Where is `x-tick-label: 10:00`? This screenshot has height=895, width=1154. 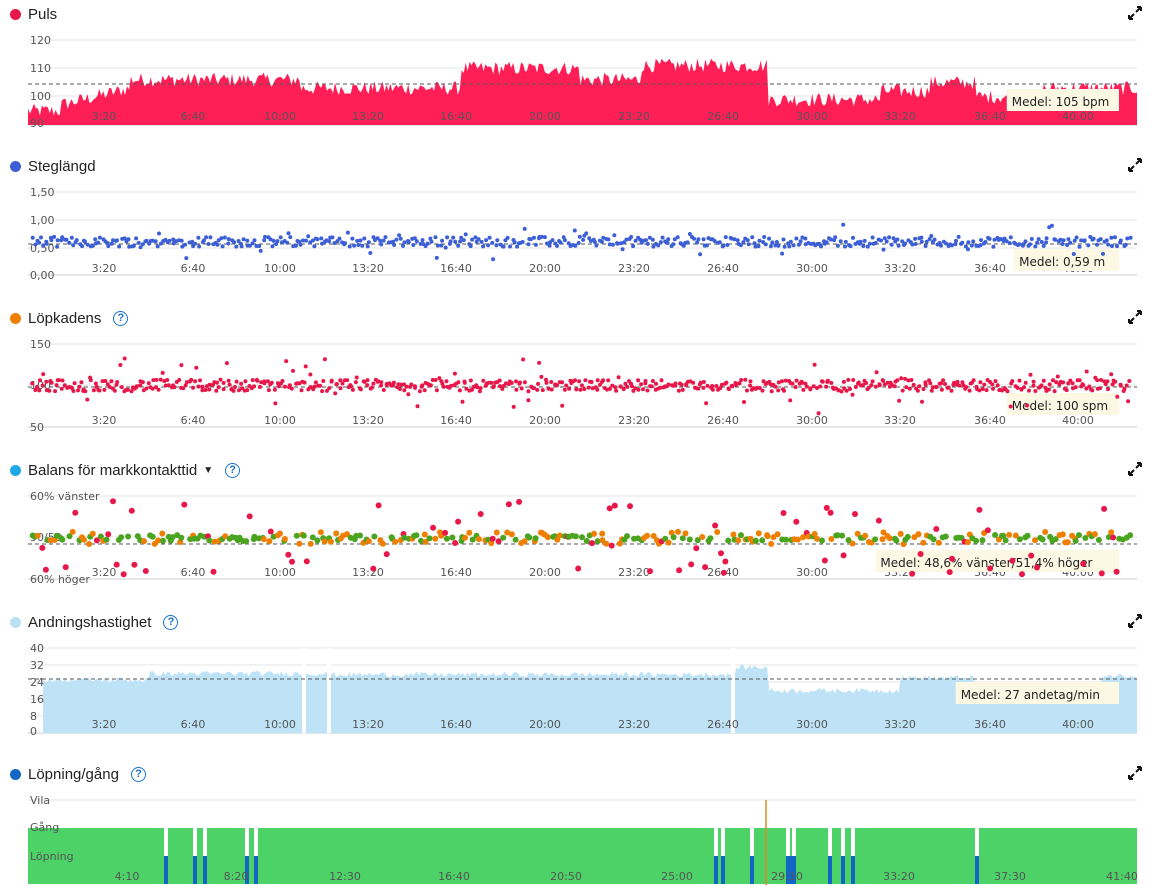 x-tick-label: 10:00 is located at coordinates (280, 268).